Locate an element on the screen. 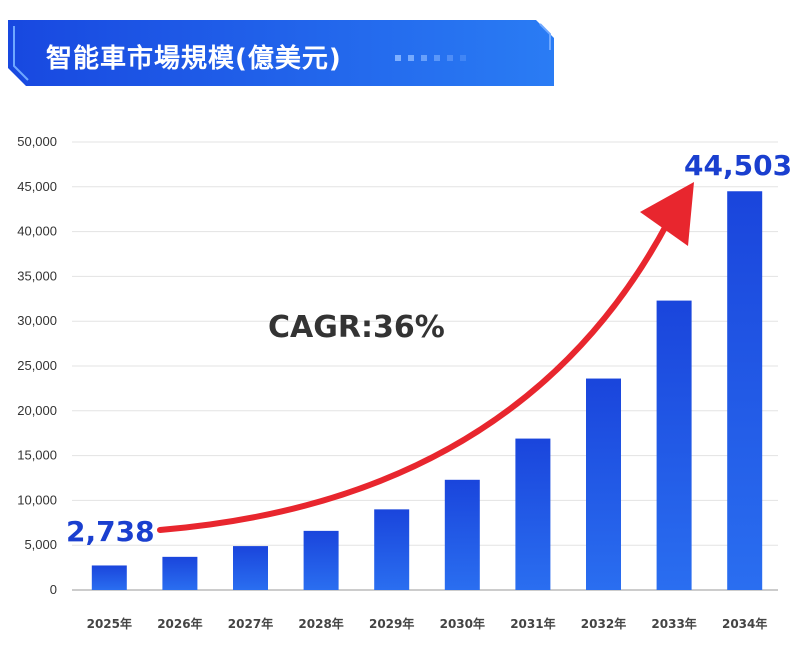 This screenshot has height=650, width=800. end-value-label: 44,503 is located at coordinates (738, 165).